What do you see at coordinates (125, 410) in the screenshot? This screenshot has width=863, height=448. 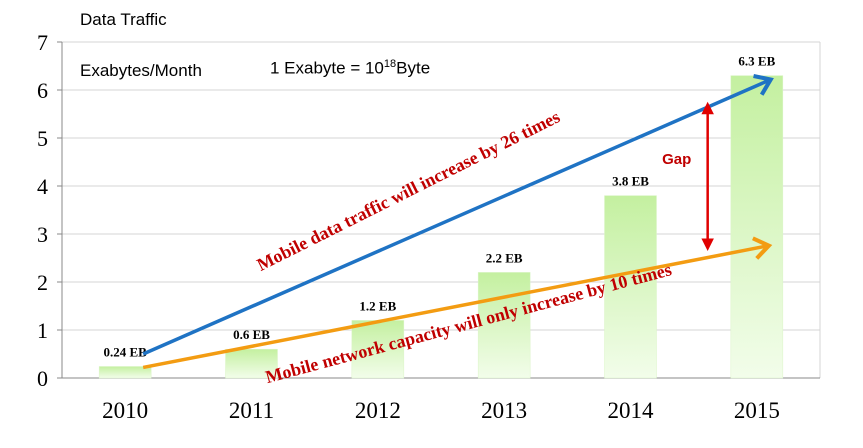 I see `x-tick-label: 2010` at bounding box center [125, 410].